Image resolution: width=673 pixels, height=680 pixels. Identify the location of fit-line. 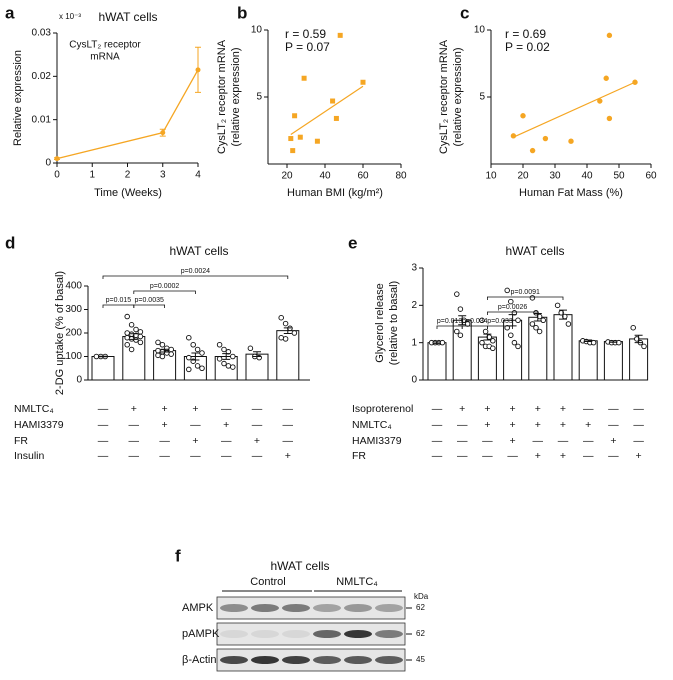
(574, 109).